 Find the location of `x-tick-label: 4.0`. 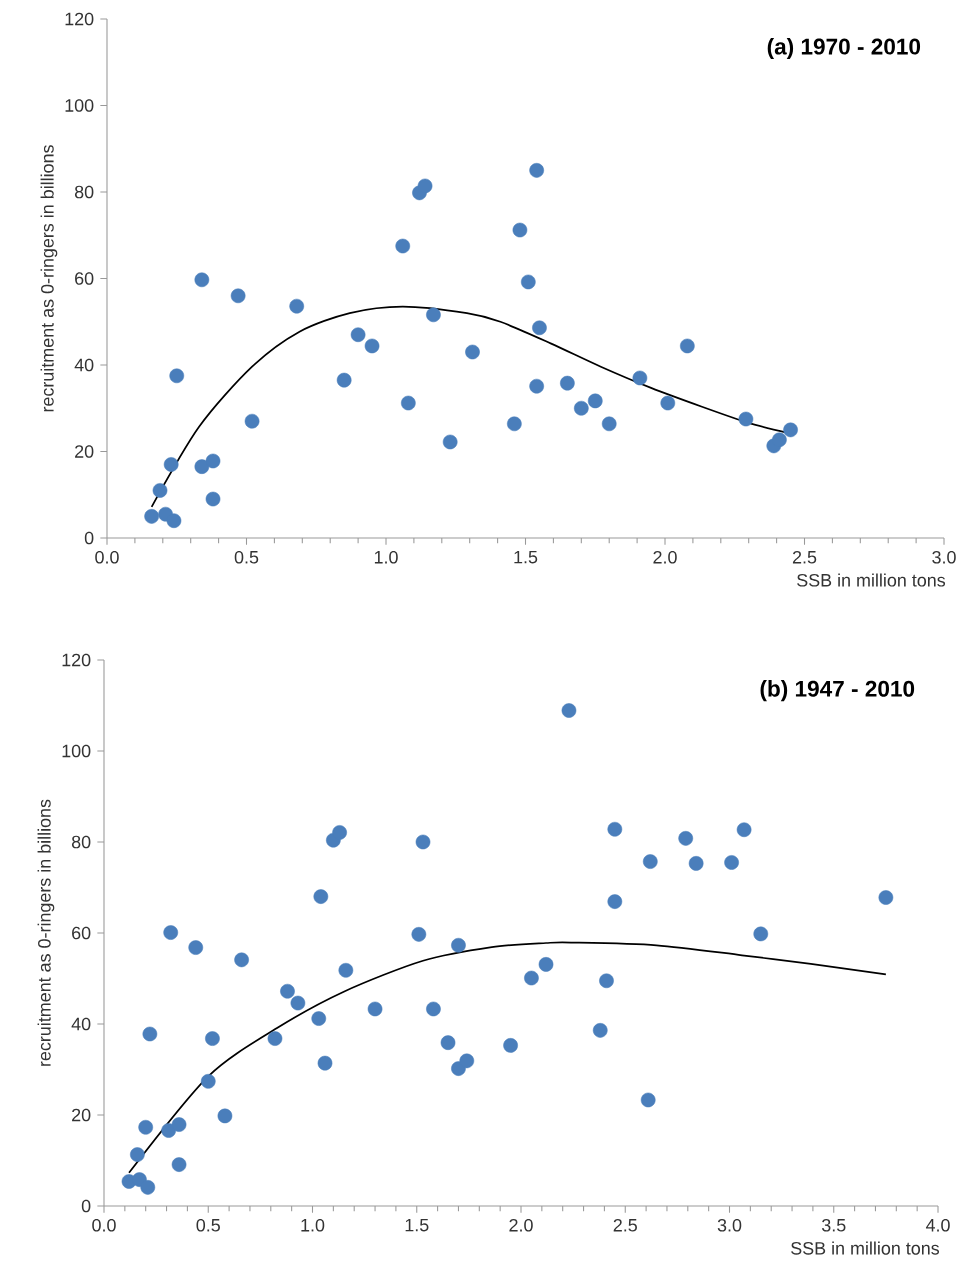

x-tick-label: 4.0 is located at coordinates (937, 1225).